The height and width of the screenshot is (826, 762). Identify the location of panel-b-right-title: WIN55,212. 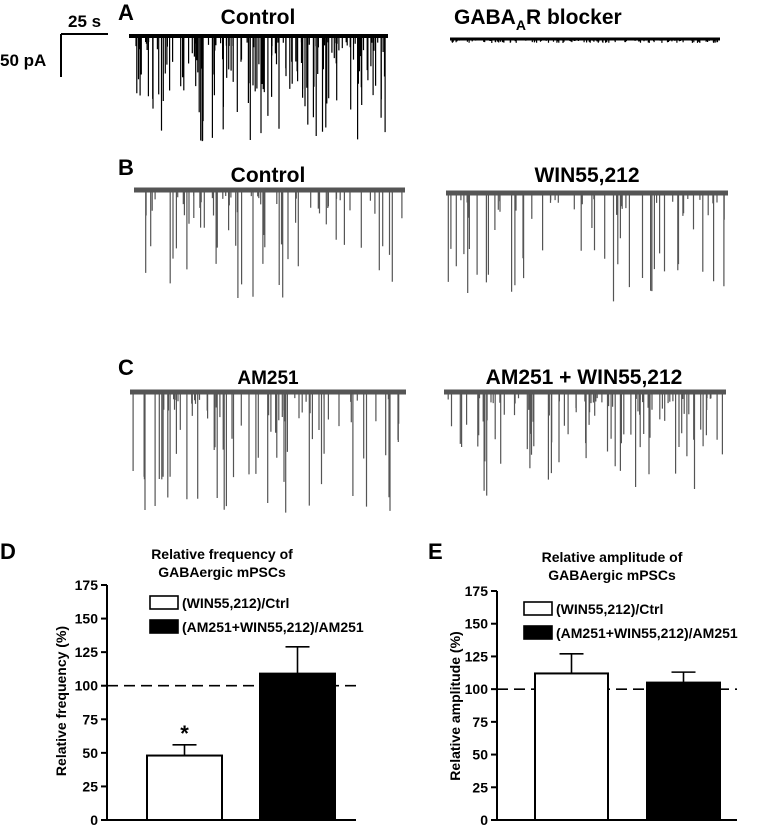
(586, 175).